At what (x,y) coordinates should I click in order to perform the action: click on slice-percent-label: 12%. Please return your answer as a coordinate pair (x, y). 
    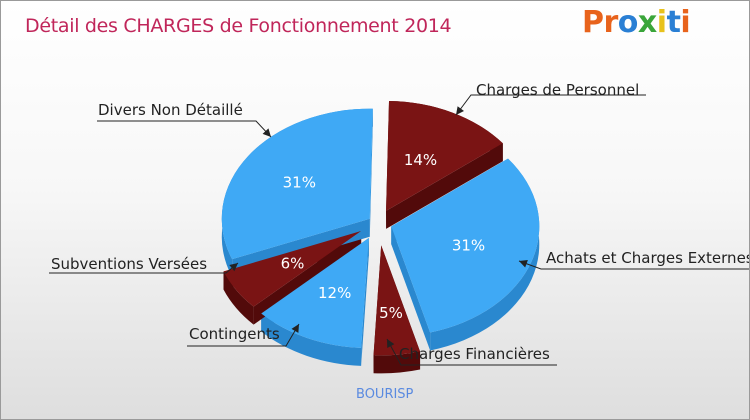
    Looking at the image, I should click on (334, 293).